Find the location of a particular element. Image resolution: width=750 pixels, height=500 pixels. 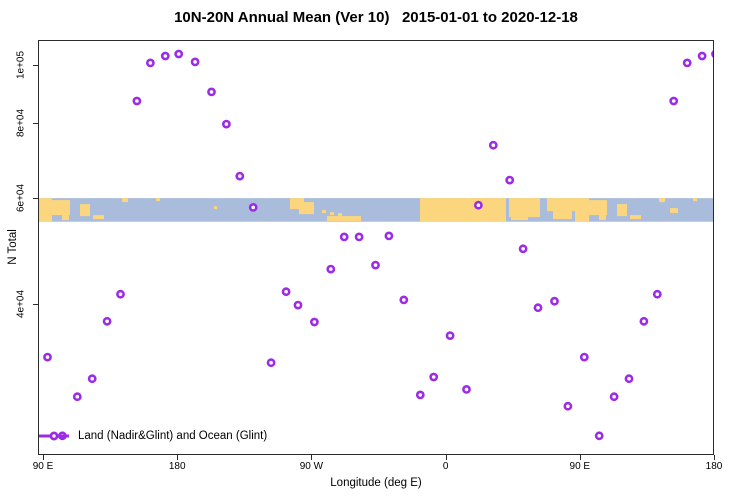

legend: Land (Nadir&Glint) and Ocean (Glint) is located at coordinates (152, 436).